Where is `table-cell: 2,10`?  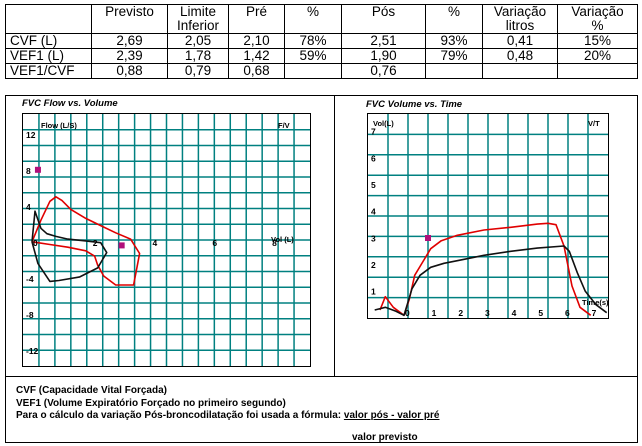 table-cell: 2,10 is located at coordinates (256, 41).